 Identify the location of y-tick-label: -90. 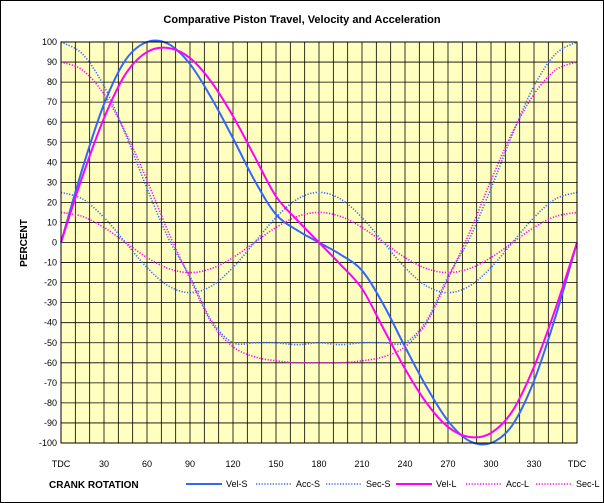
(50, 423).